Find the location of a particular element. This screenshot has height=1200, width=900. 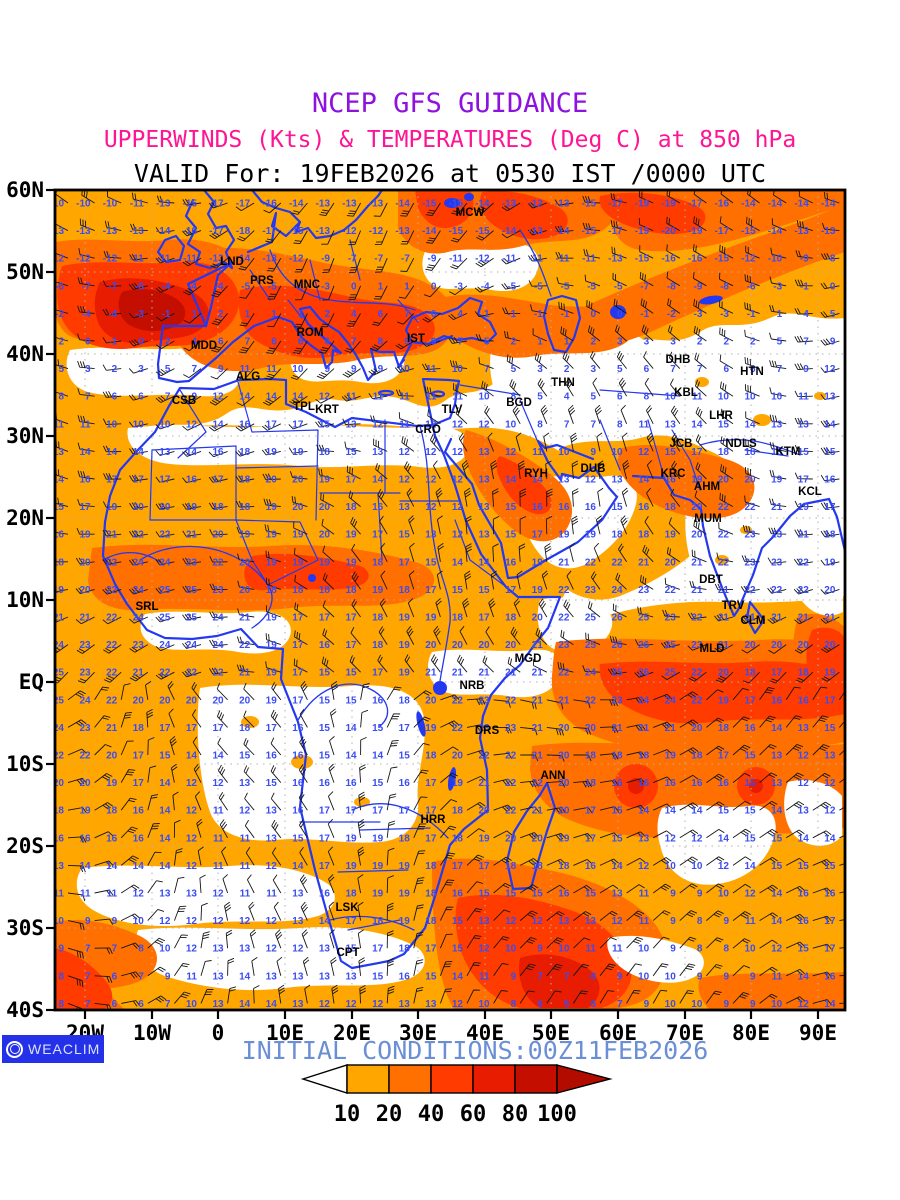

svg-text: -19 is located at coordinates (642, 231).